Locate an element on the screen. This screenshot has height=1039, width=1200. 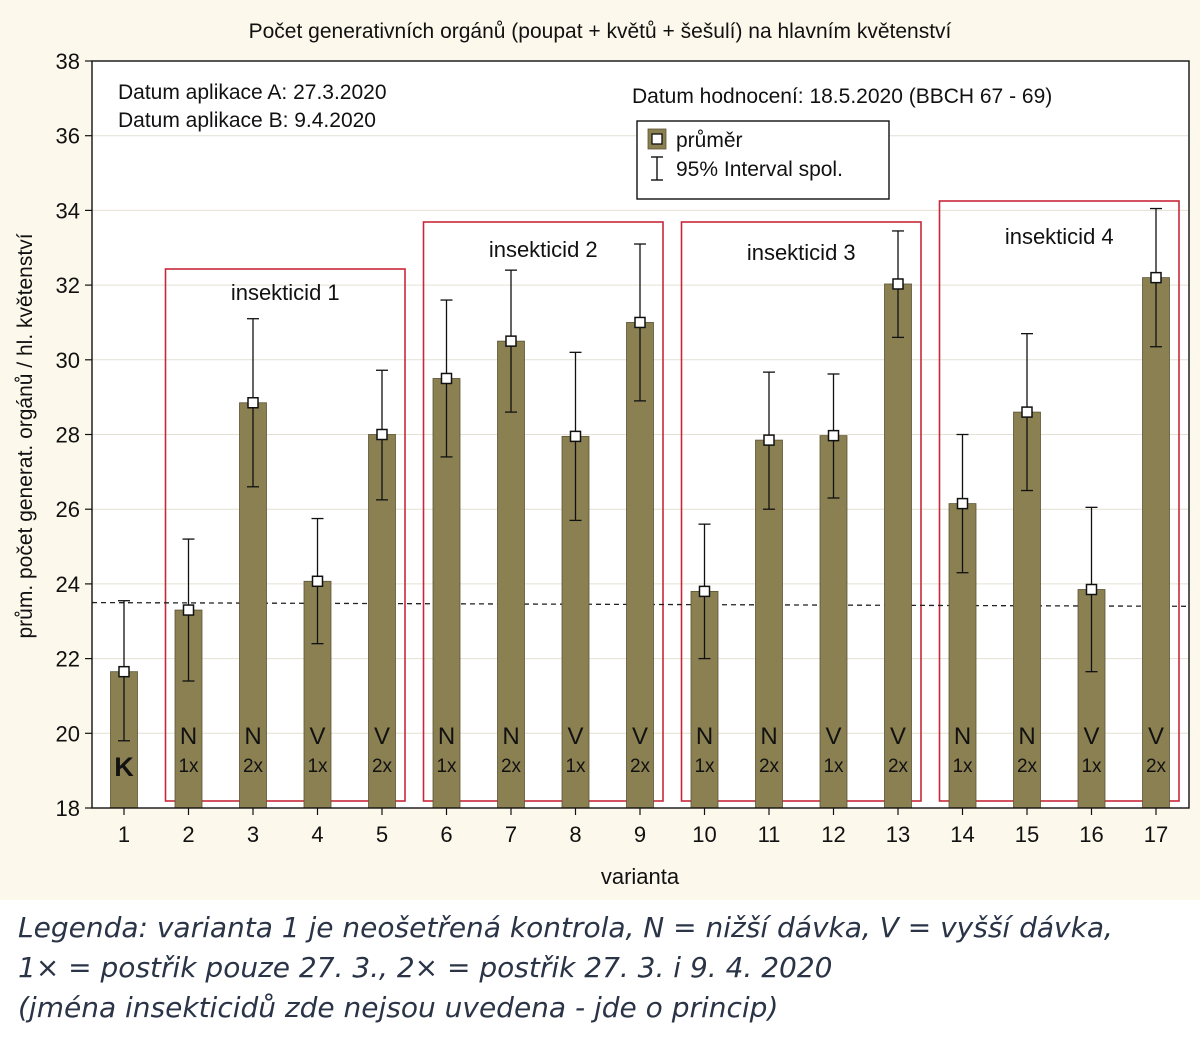
x-tick-label: 5 is located at coordinates (382, 834).